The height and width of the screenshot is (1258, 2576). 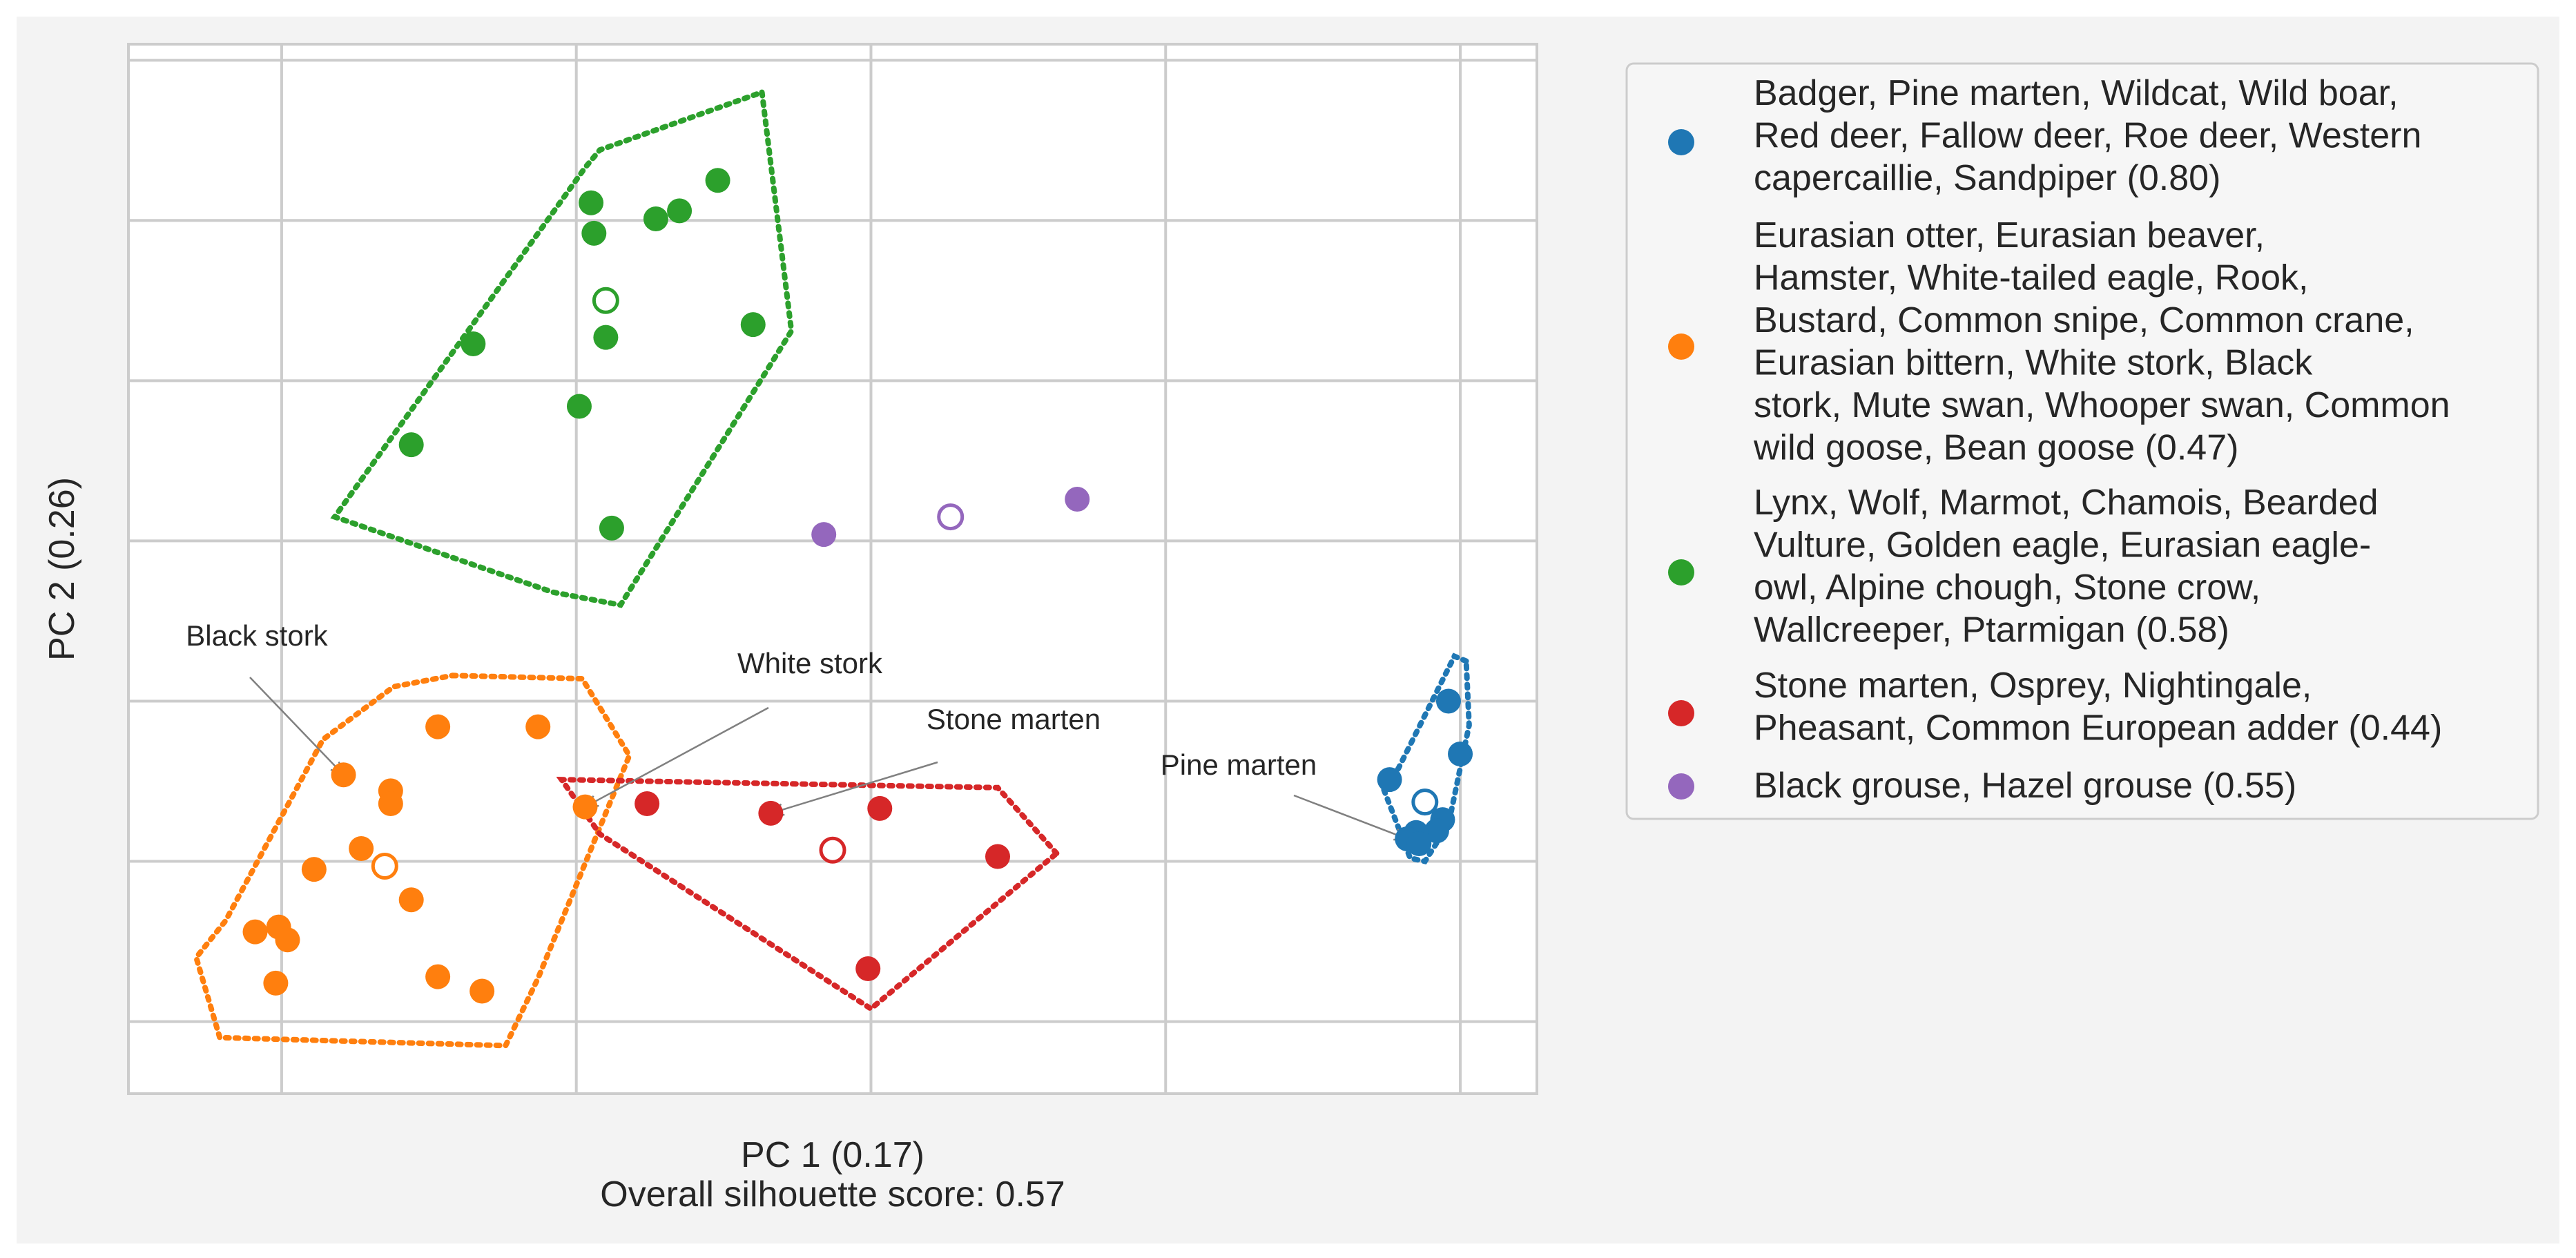 What do you see at coordinates (1987, 178) in the screenshot?
I see `legend-label-line: capercaillie, Sandpiper (0.80)` at bounding box center [1987, 178].